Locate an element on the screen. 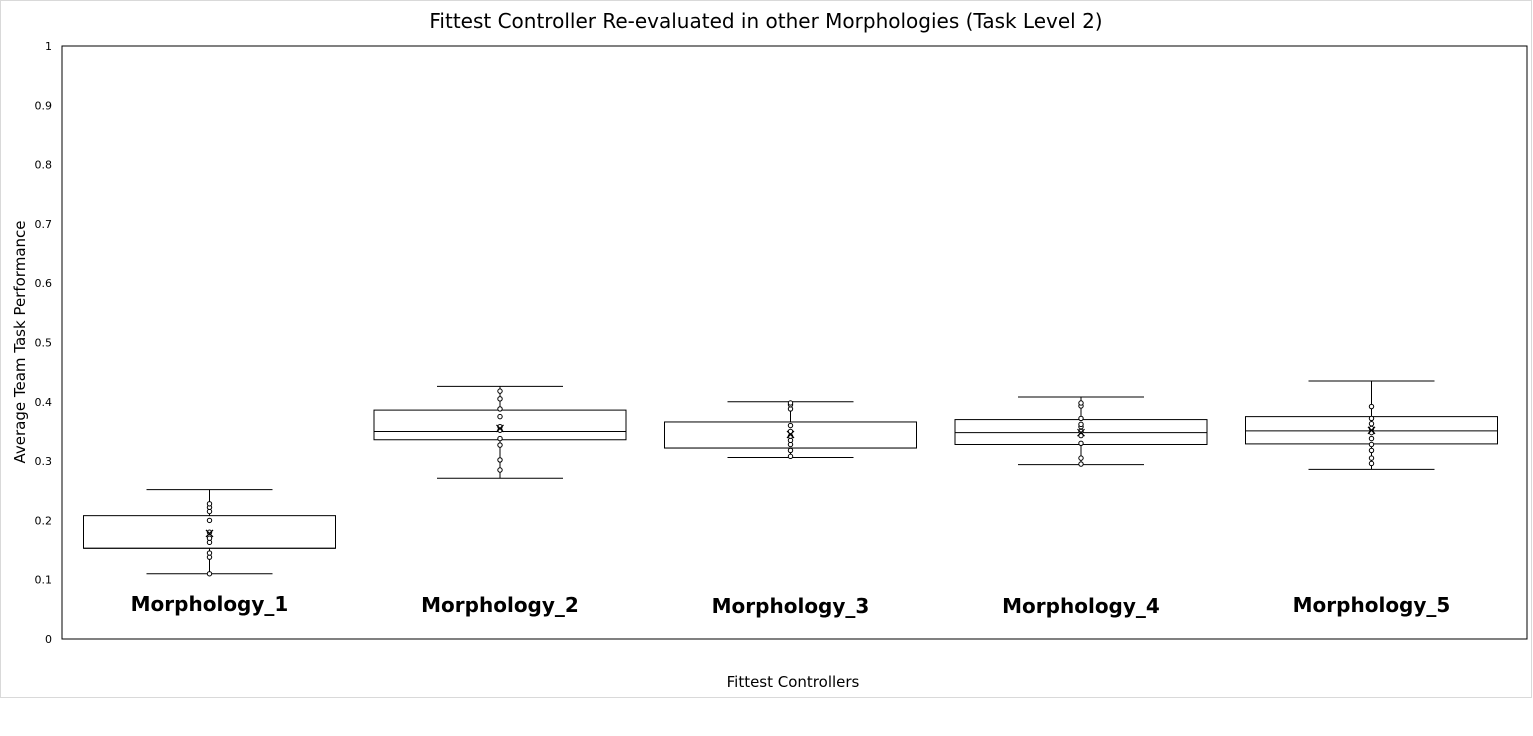 The image size is (1533, 736). category-label: Morphology_3 is located at coordinates (791, 606).